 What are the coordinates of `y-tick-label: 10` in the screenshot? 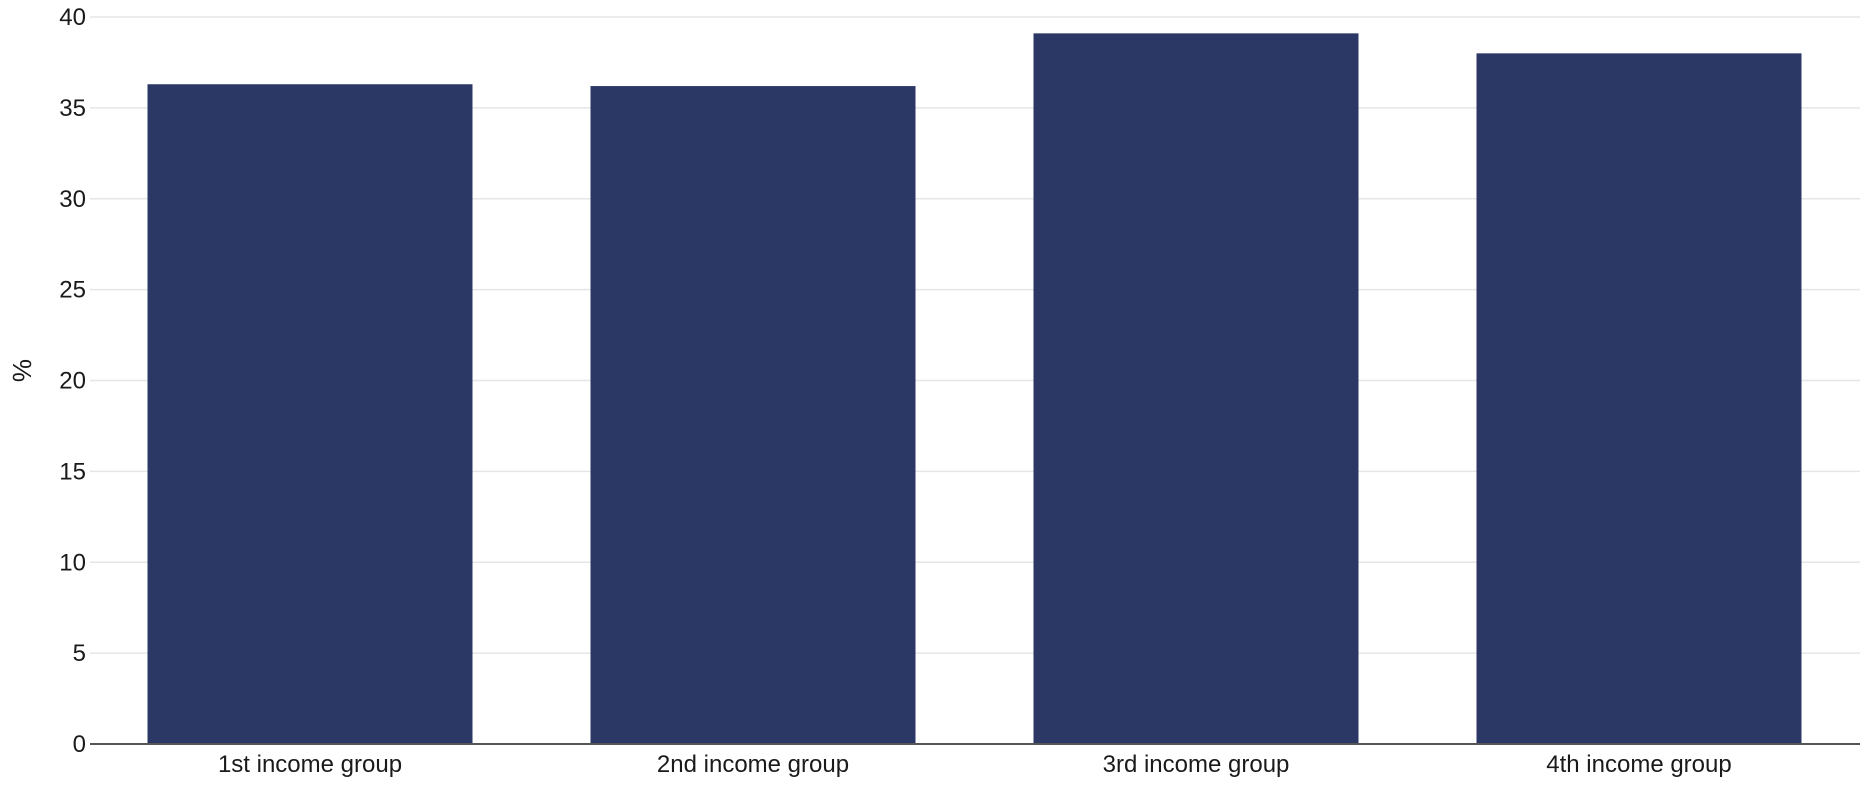 It's located at (72, 562).